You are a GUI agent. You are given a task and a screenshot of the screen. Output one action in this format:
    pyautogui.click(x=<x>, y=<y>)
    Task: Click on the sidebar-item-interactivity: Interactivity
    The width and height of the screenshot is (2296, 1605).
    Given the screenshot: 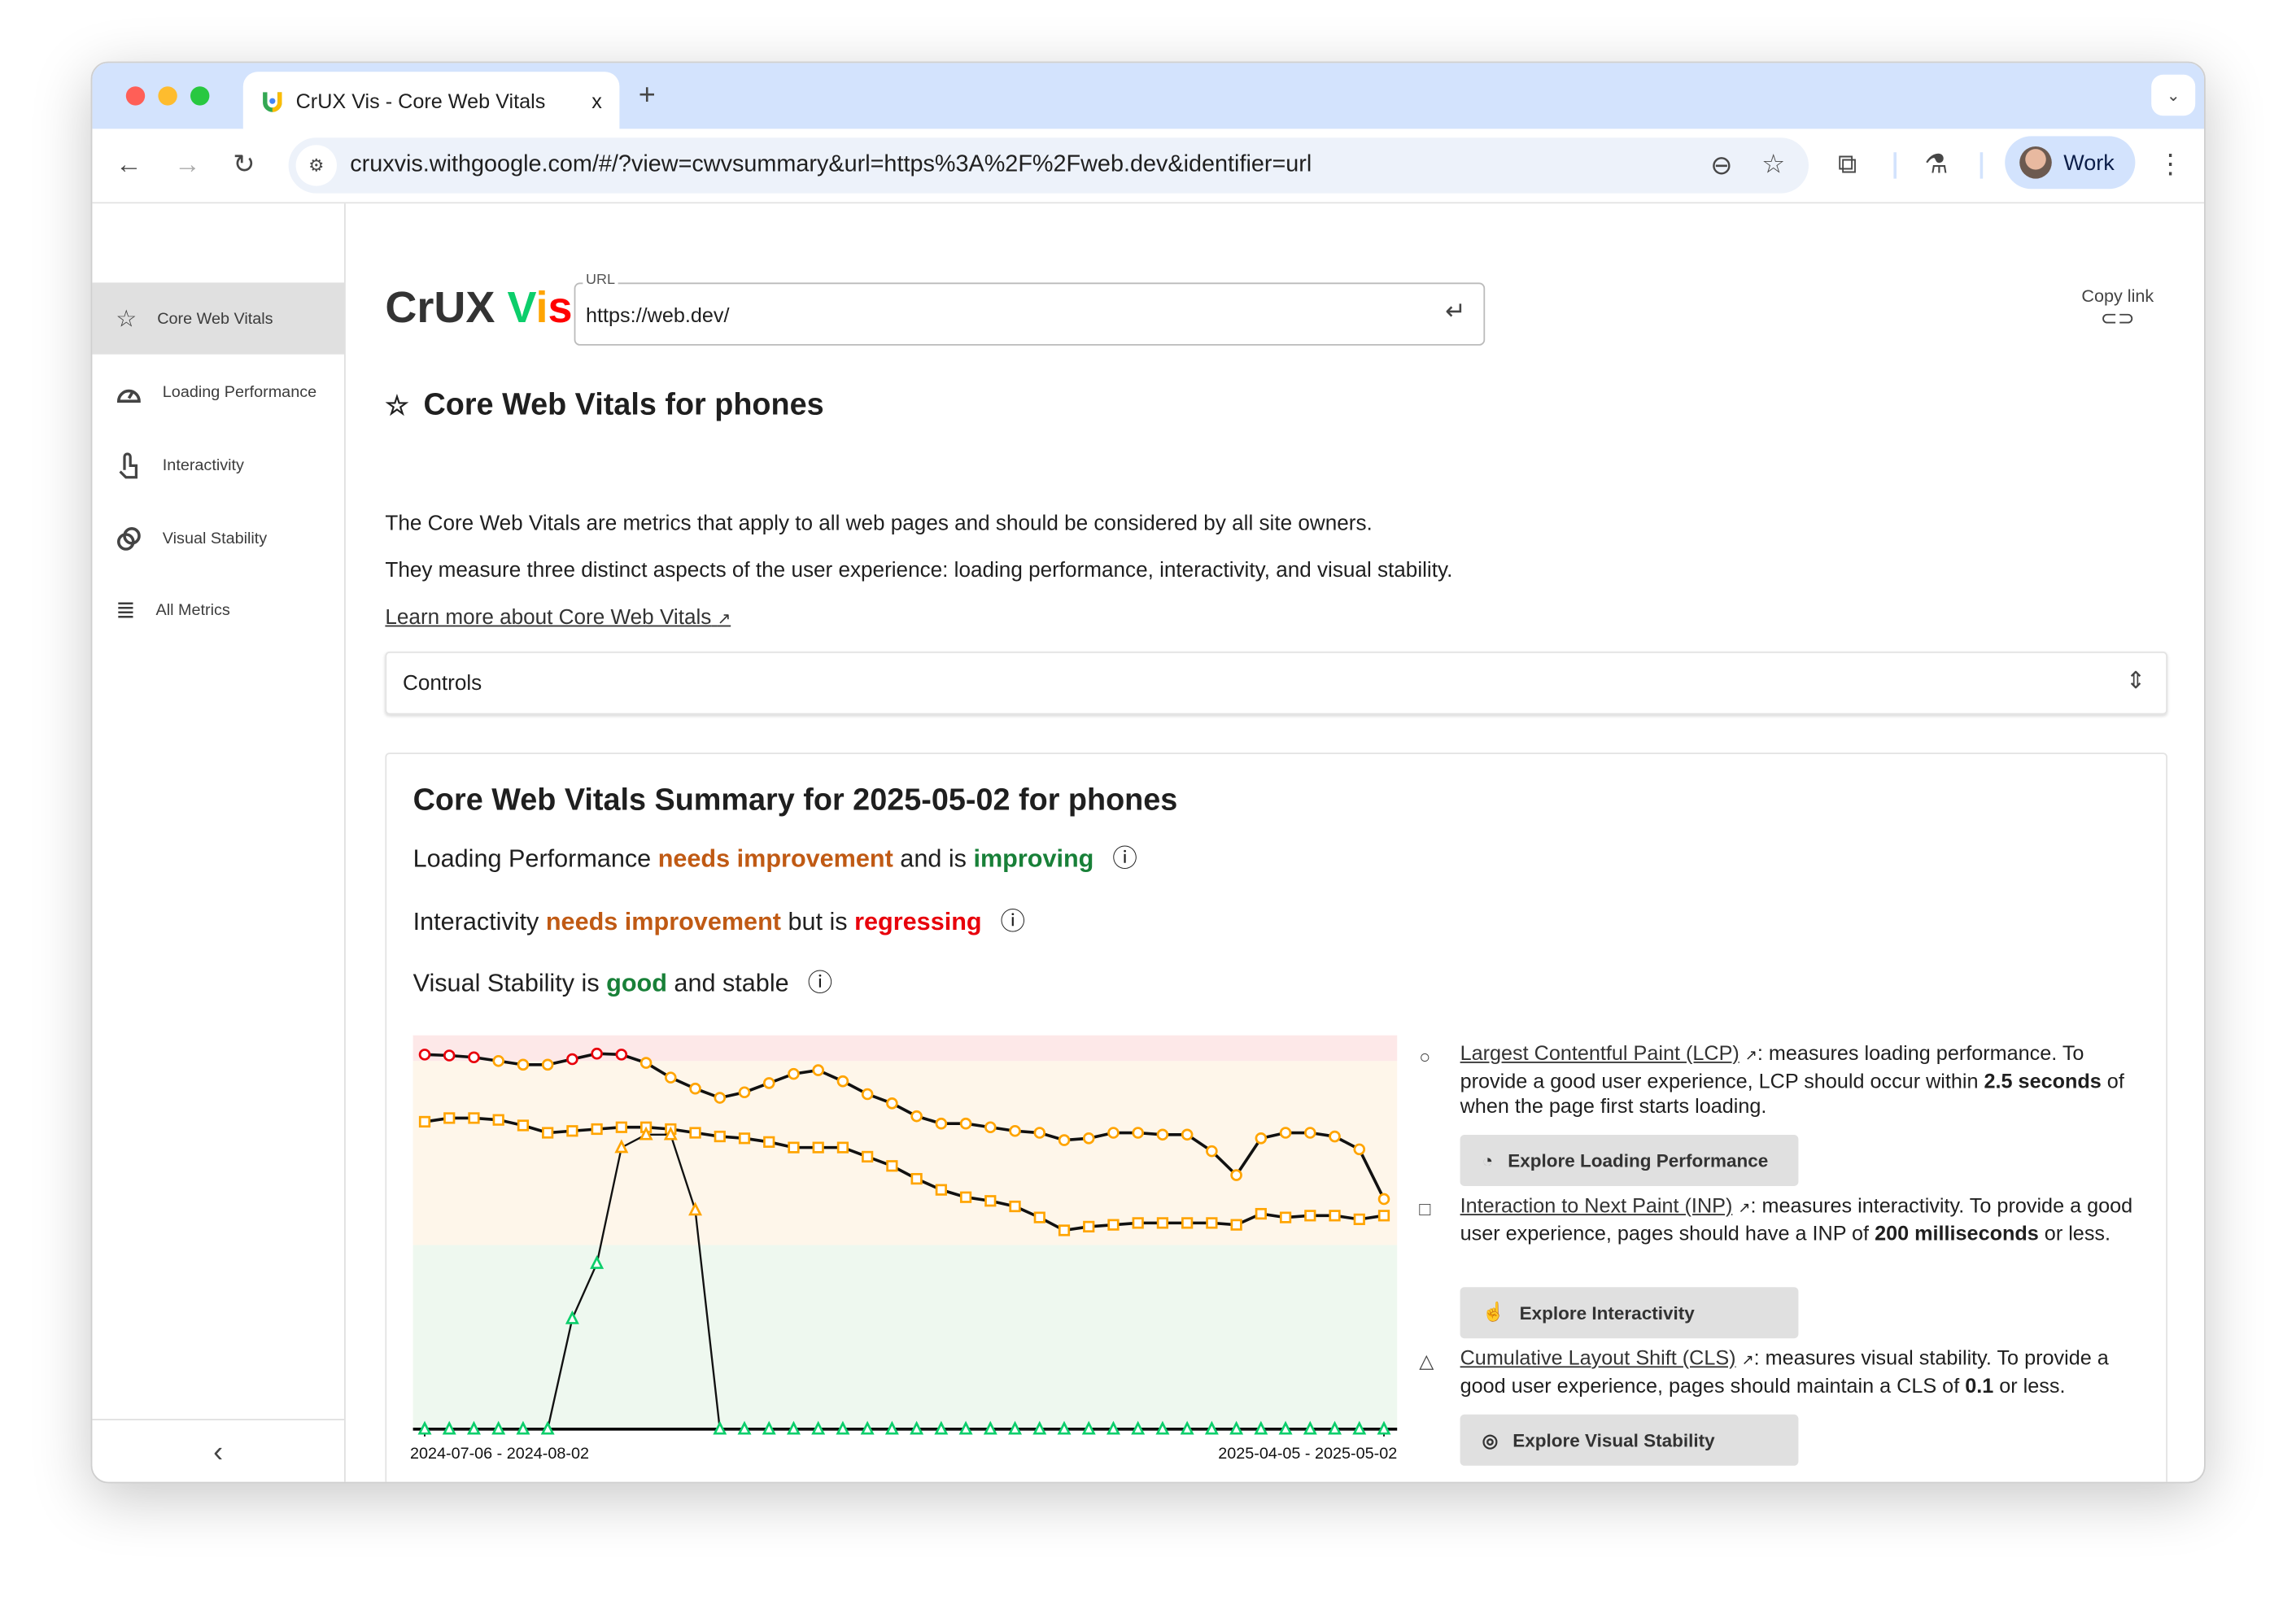 What is the action you would take?
    pyautogui.click(x=218, y=464)
    